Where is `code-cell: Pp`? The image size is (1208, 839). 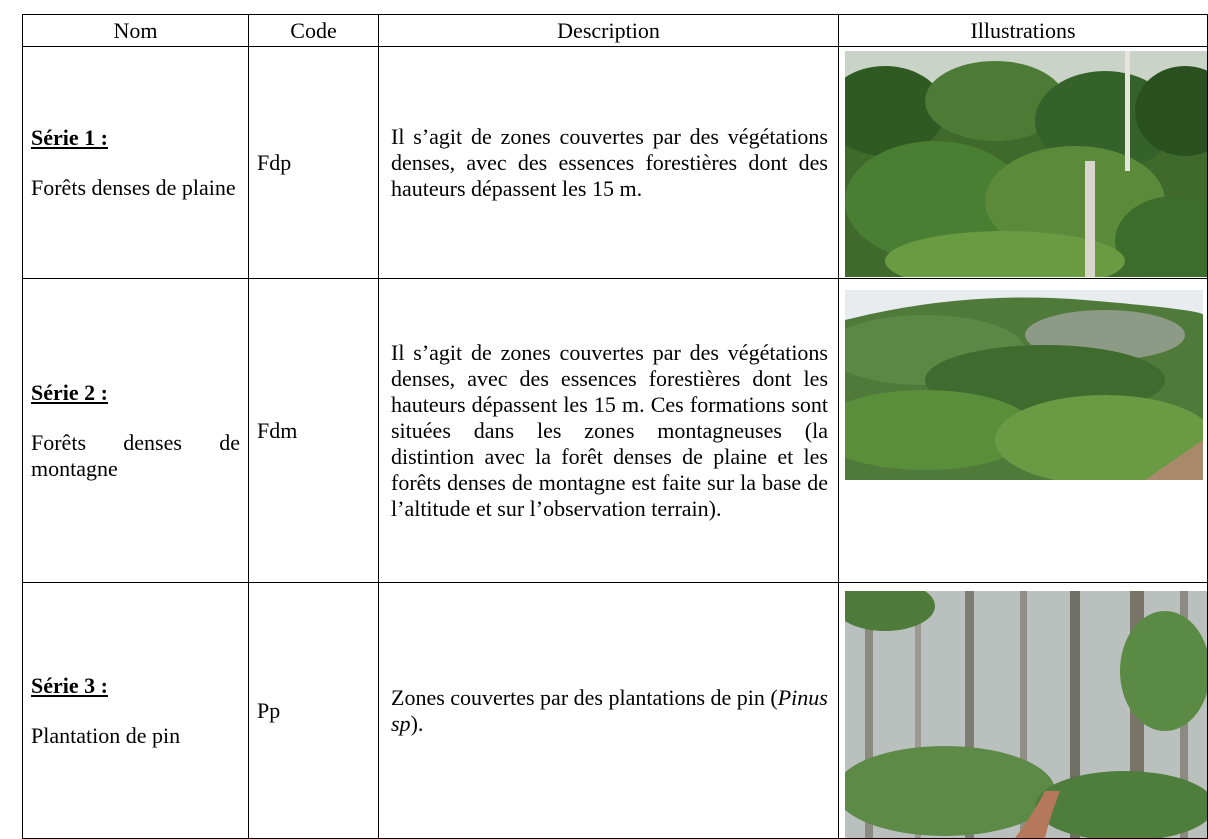
code-cell: Pp is located at coordinates (313, 710).